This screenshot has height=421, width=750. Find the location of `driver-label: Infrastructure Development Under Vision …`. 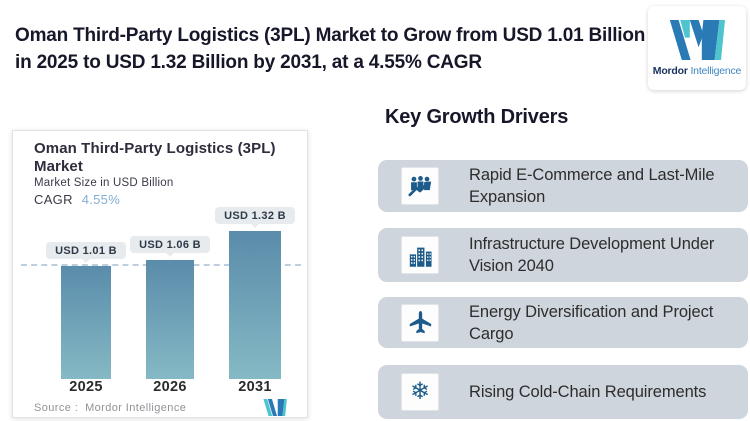

driver-label: Infrastructure Development Under Vision … is located at coordinates (592, 255).